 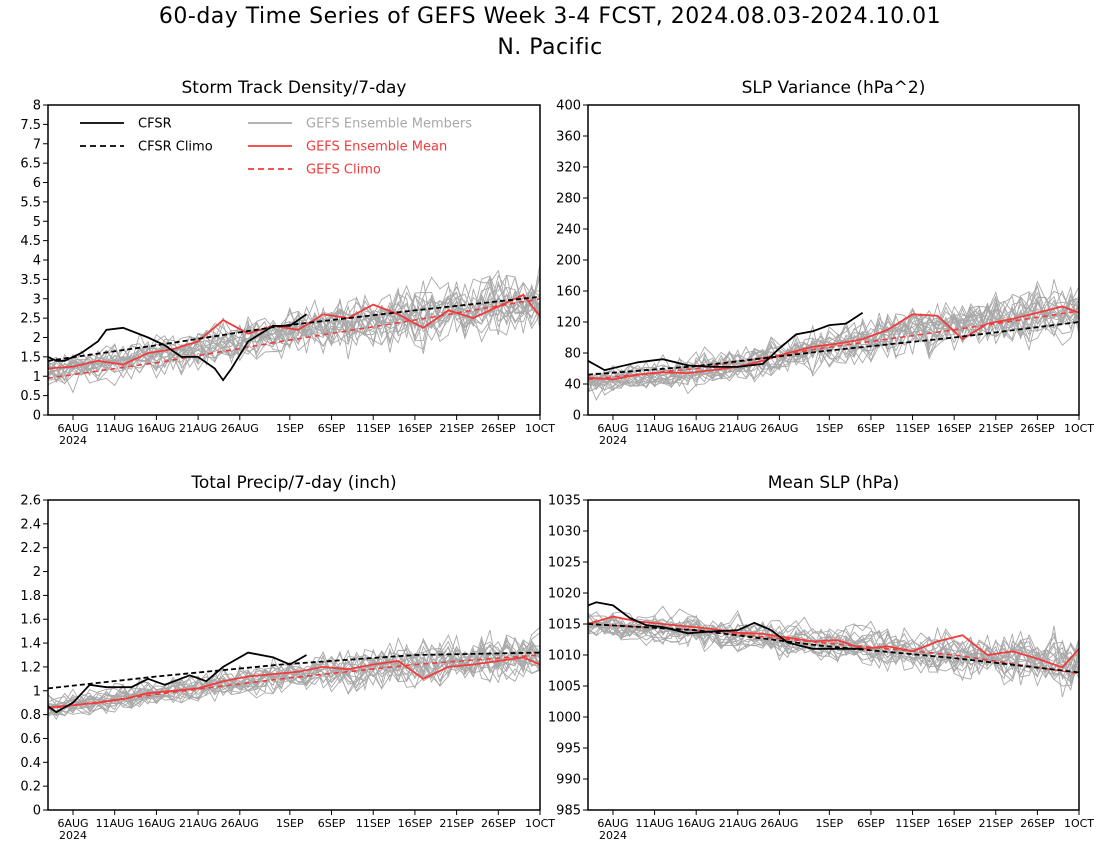 I want to click on y-tick-label: 1.4, so click(x=30, y=644).